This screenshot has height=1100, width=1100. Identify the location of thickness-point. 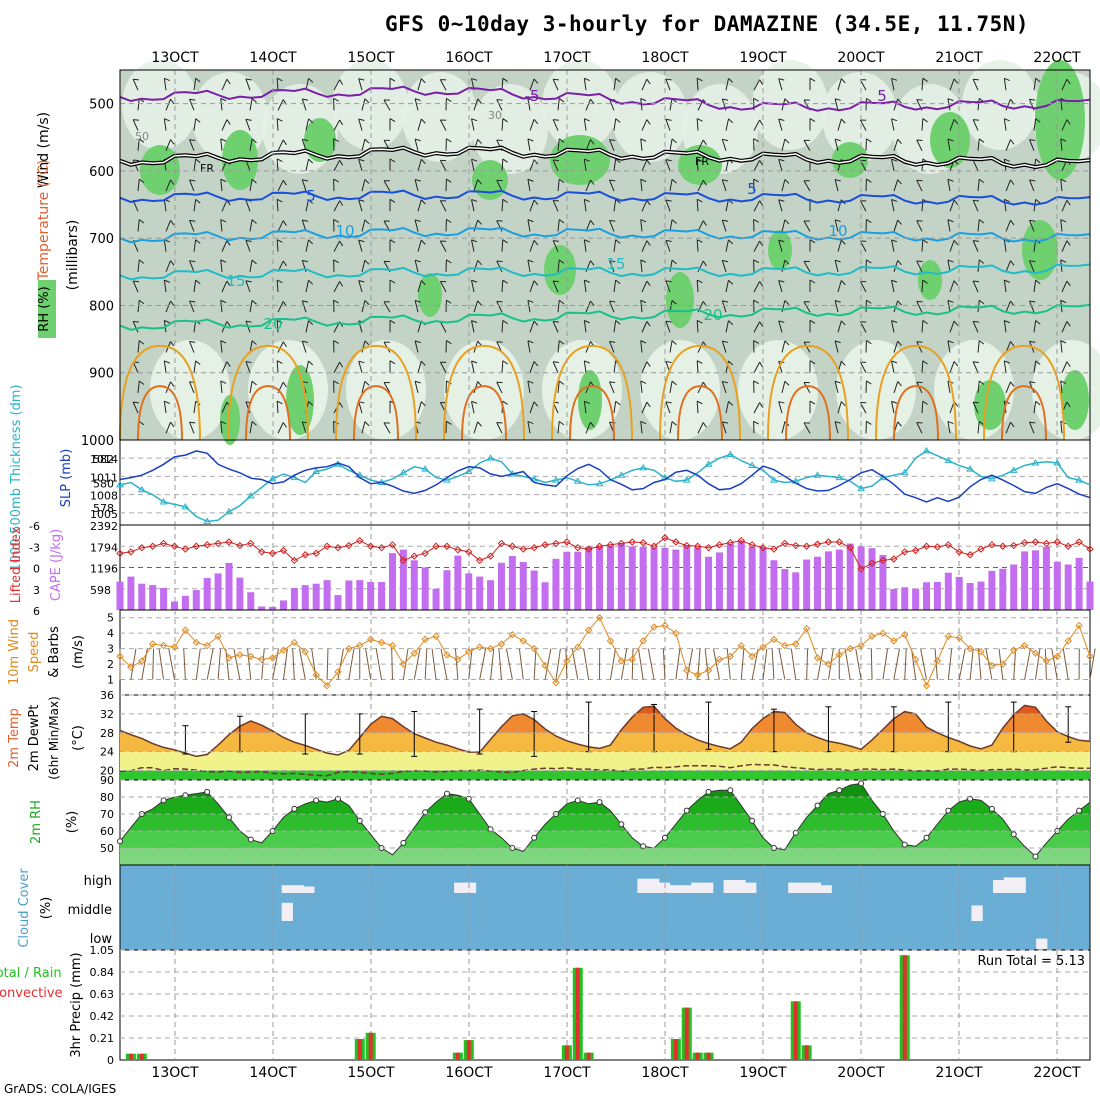
(490, 457).